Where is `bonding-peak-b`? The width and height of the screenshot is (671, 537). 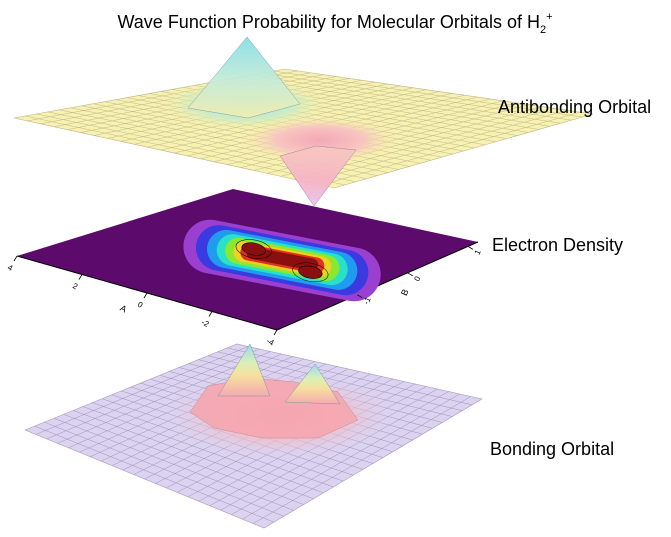
bonding-peak-b is located at coordinates (312, 384).